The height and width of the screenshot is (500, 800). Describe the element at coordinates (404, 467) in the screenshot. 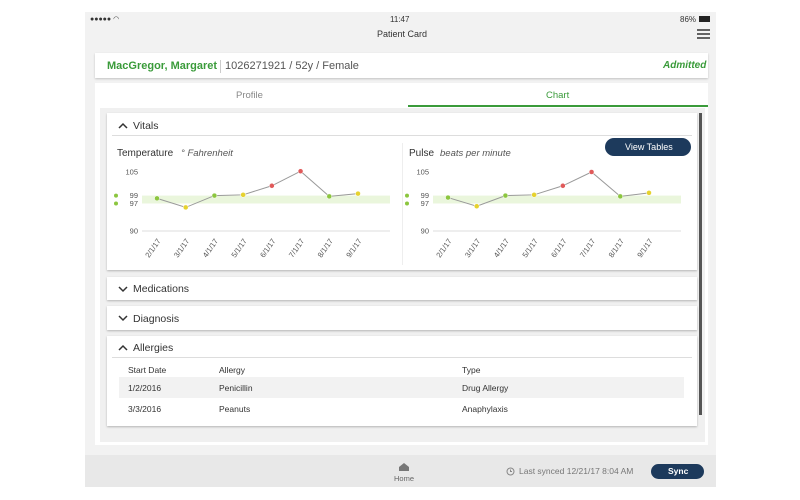

I see `home-icon` at that location.